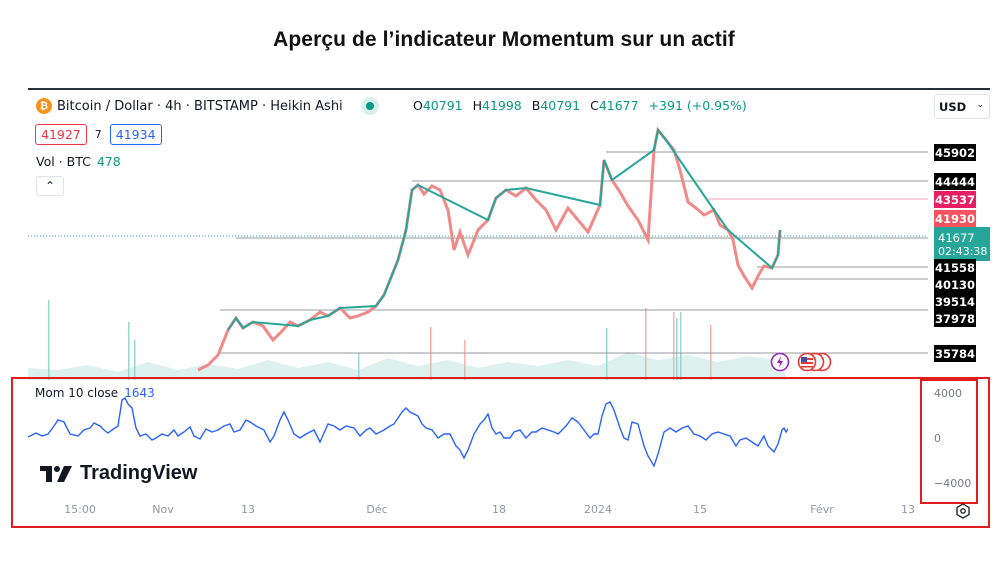  I want to click on time-axis-tick: 15:00, so click(80, 509).